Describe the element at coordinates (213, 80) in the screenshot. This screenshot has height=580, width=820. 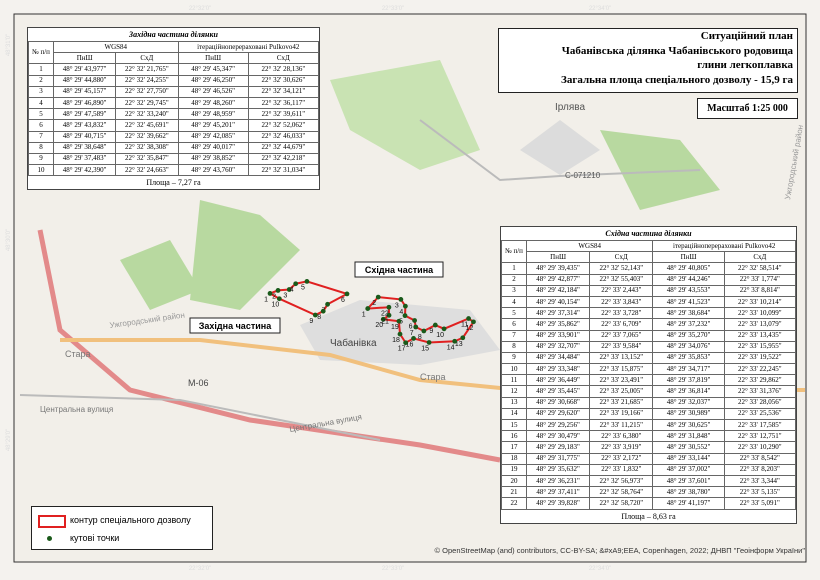
I see `table-cell: 48° 29' 46,250"` at that location.